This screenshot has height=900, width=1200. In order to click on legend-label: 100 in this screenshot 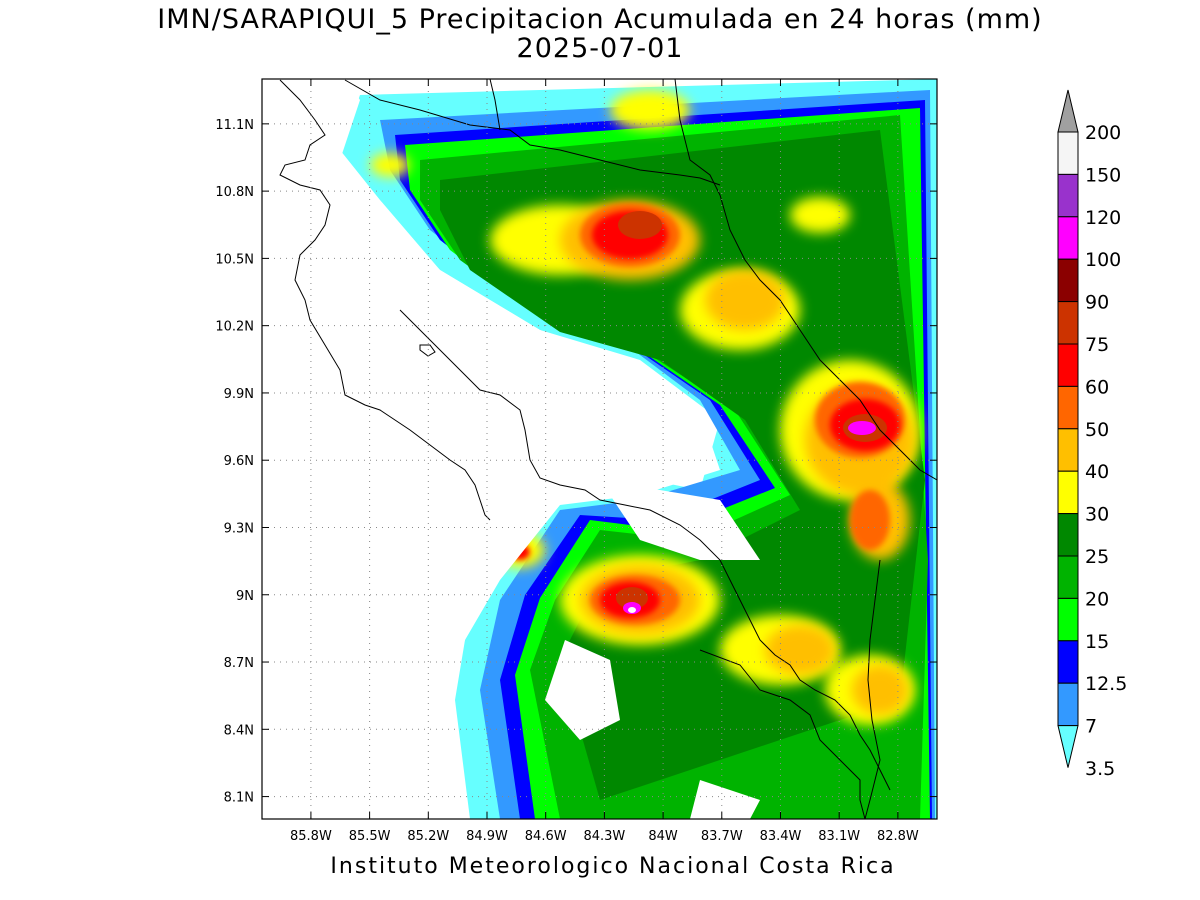, I will do `click(1103, 260)`.